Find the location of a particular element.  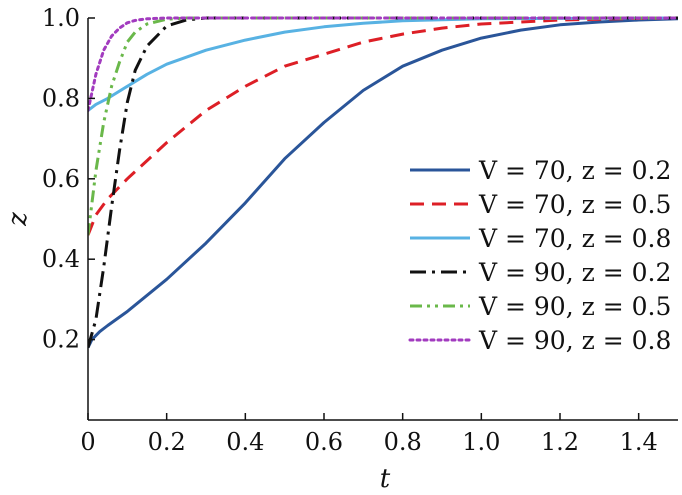

legend-label-3: V = 70, z = 0.8 is located at coordinates (574, 238).